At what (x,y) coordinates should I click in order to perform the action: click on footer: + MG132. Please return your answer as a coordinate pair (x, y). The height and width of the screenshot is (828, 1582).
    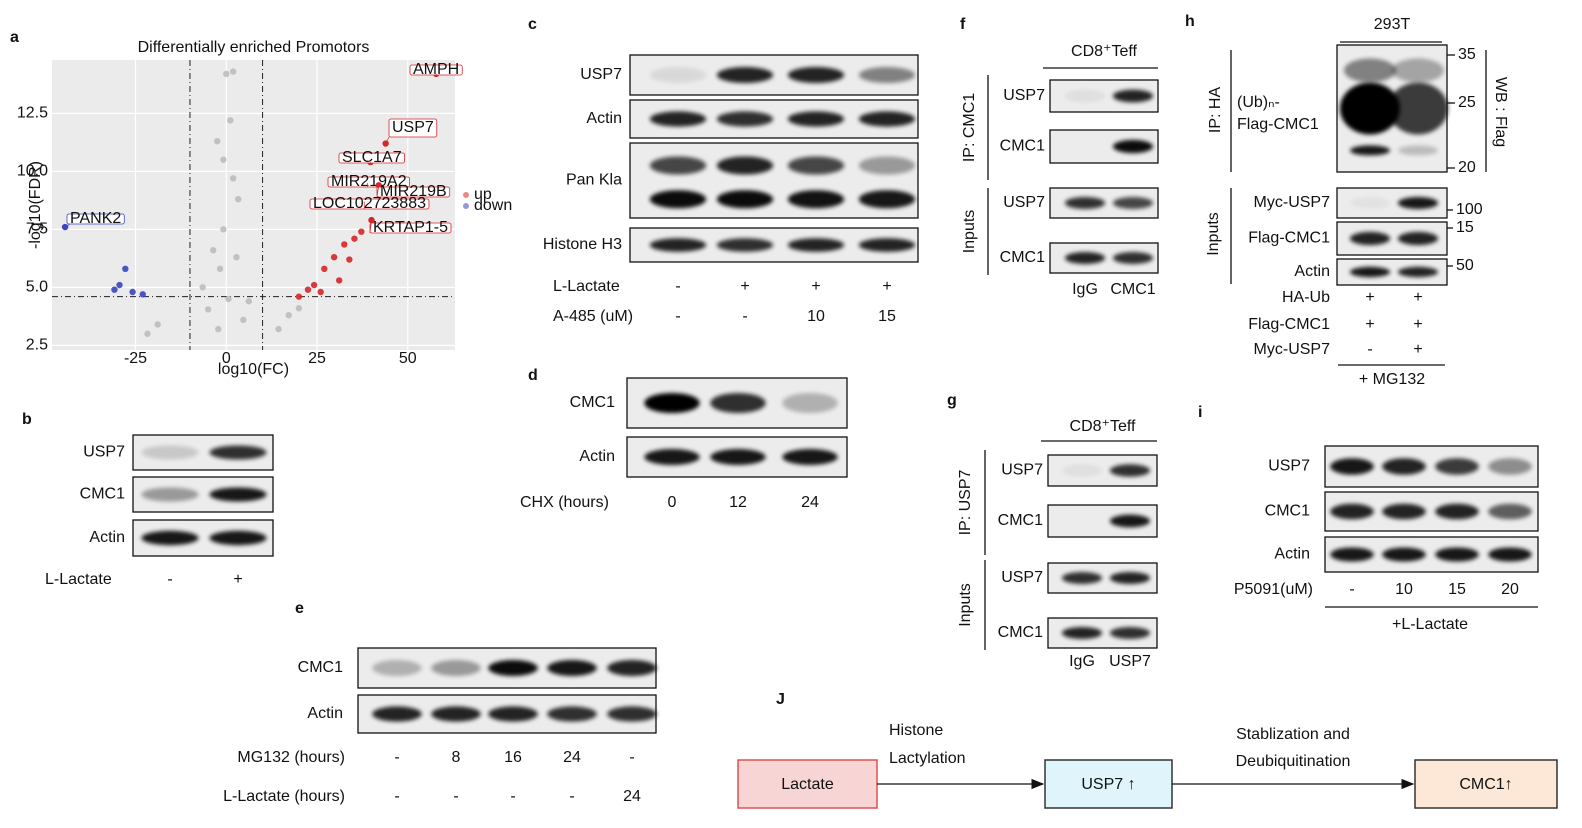
    Looking at the image, I should click on (1392, 379).